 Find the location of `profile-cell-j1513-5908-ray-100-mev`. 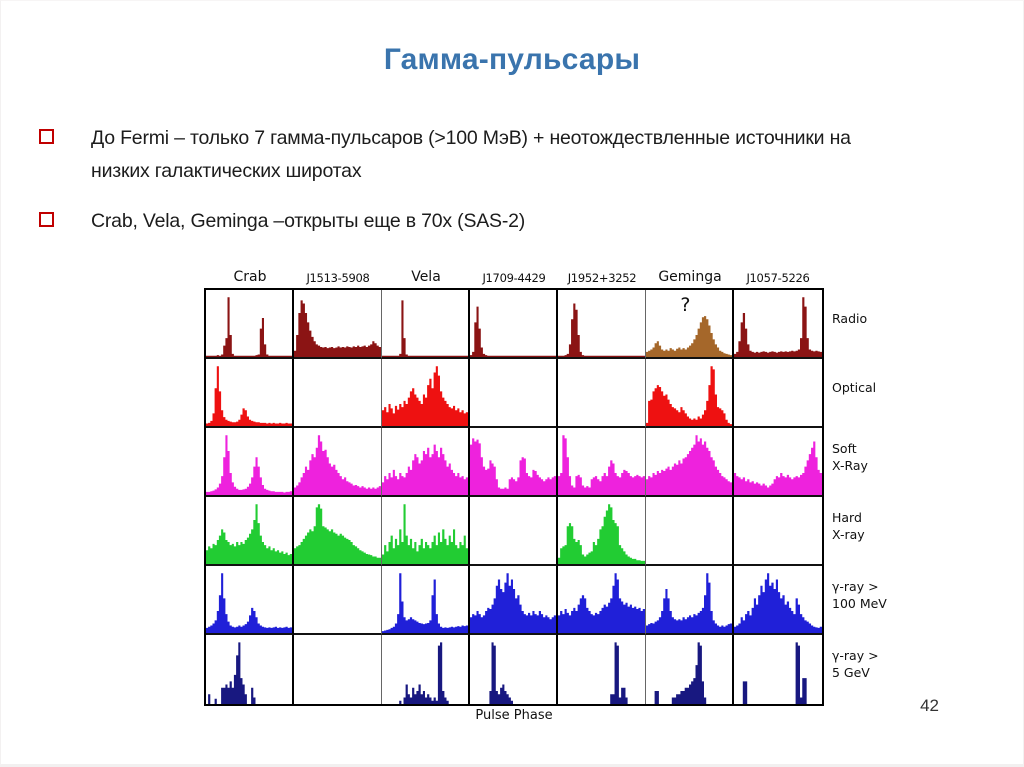

profile-cell-j1513-5908-ray-100-mev is located at coordinates (338, 600).